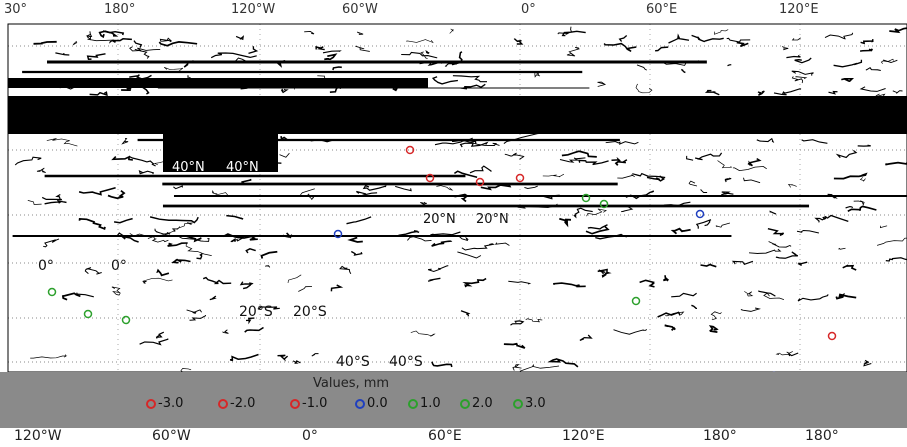 Image resolution: width=907 pixels, height=447 pixels. Describe the element at coordinates (120, 9) in the screenshot. I see `top-axis-label: 180°` at that location.